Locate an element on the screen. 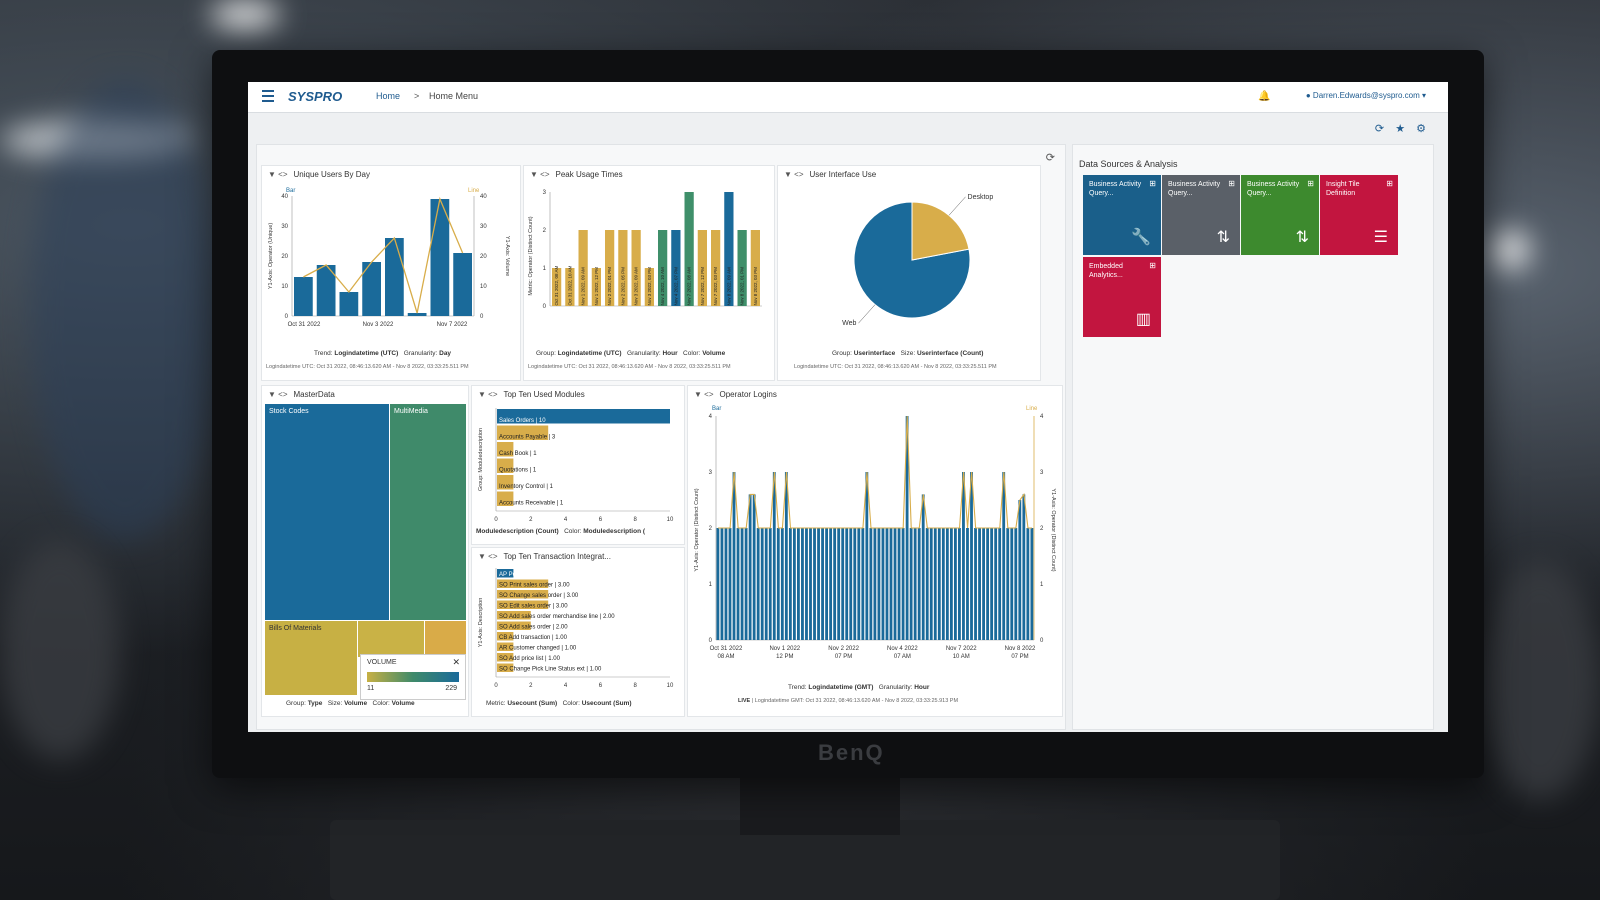 Image resolution: width=1600 pixels, height=900 pixels. card-title: ▼ <> Top Ten Used Modules is located at coordinates (531, 394).